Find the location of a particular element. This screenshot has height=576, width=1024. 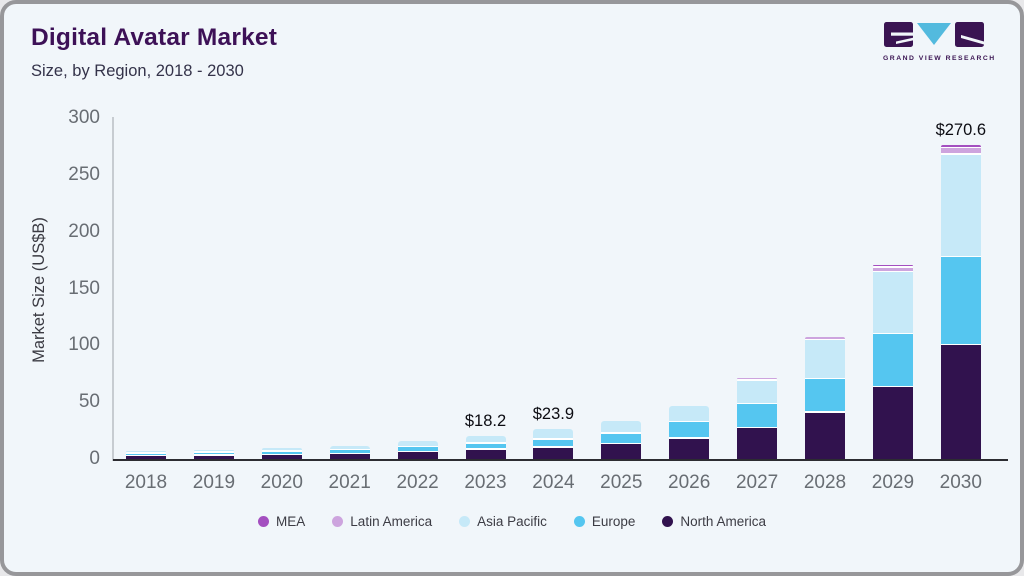

x-tick-2022: 2022 is located at coordinates (417, 482).